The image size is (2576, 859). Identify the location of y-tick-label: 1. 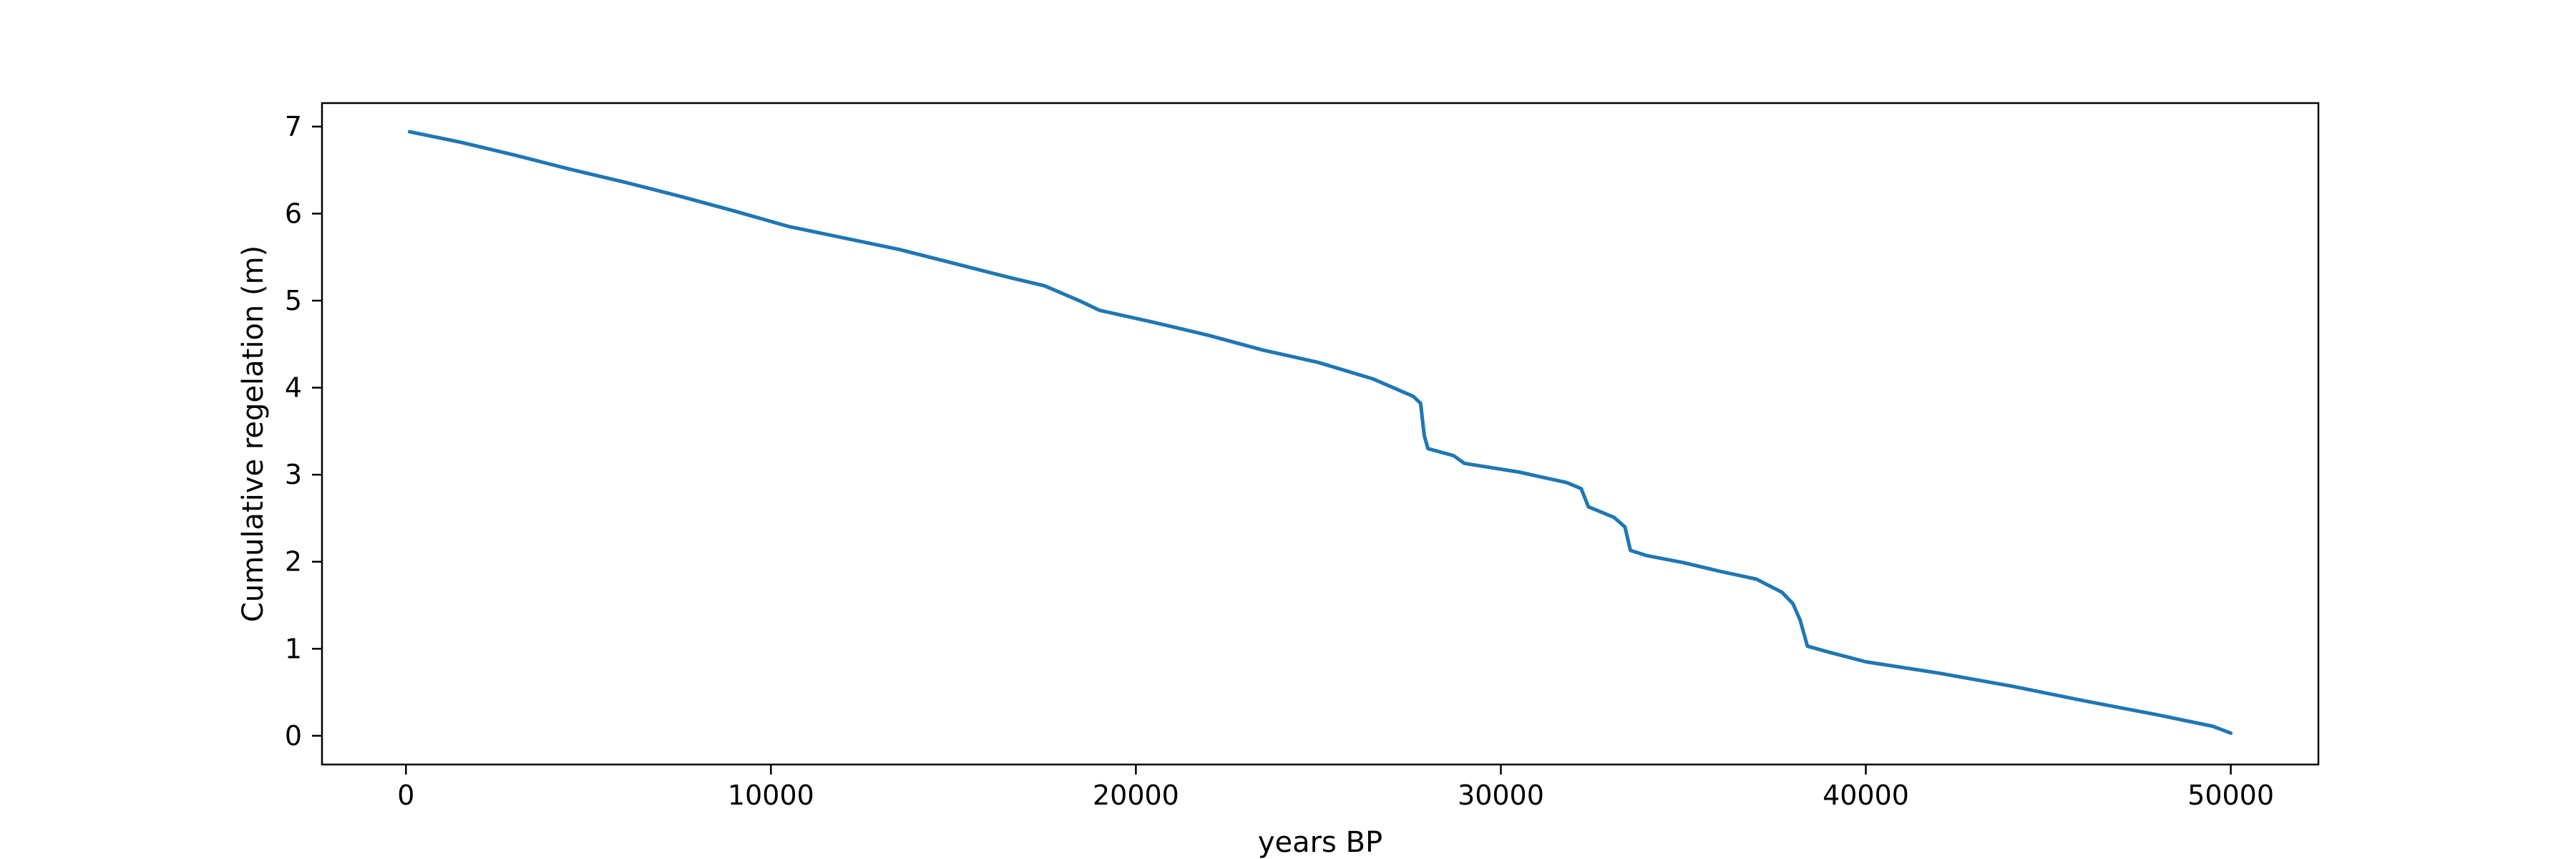
(293, 648).